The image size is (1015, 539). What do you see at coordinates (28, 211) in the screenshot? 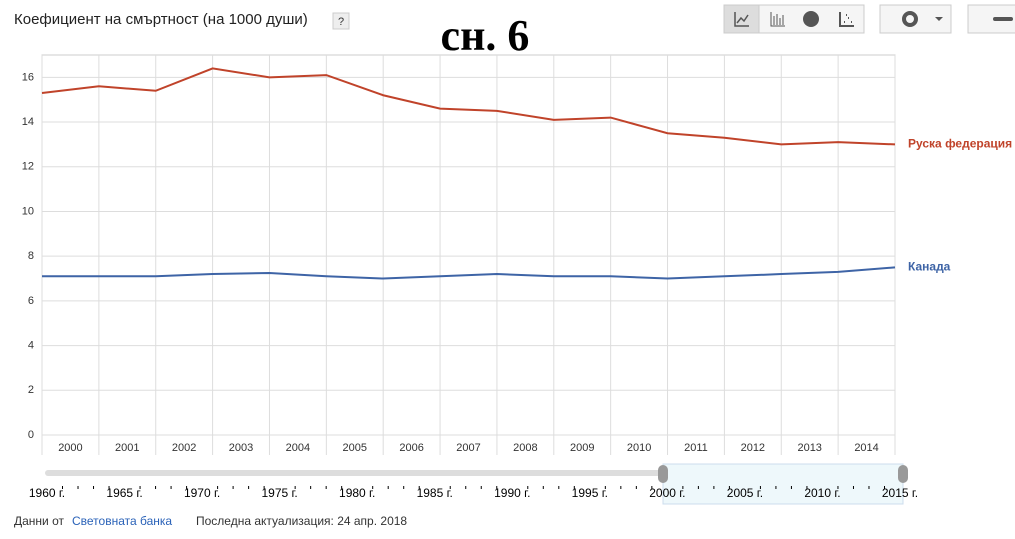
I see `y-tick-label: 10` at bounding box center [28, 211].